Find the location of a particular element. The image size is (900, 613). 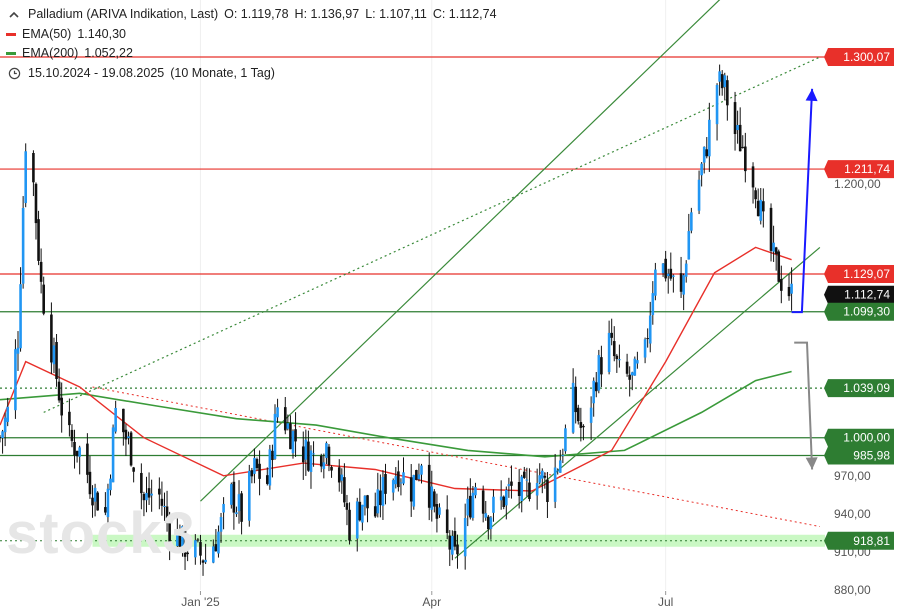

forecast-arrows is located at coordinates (804, 279).